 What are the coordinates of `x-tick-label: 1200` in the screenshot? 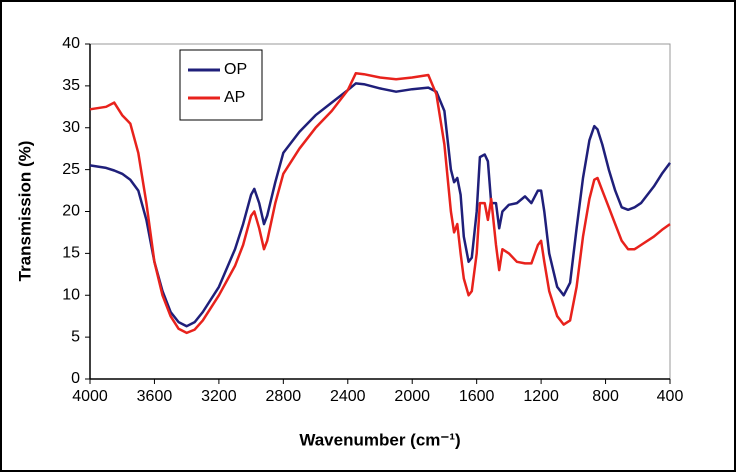 It's located at (541, 396).